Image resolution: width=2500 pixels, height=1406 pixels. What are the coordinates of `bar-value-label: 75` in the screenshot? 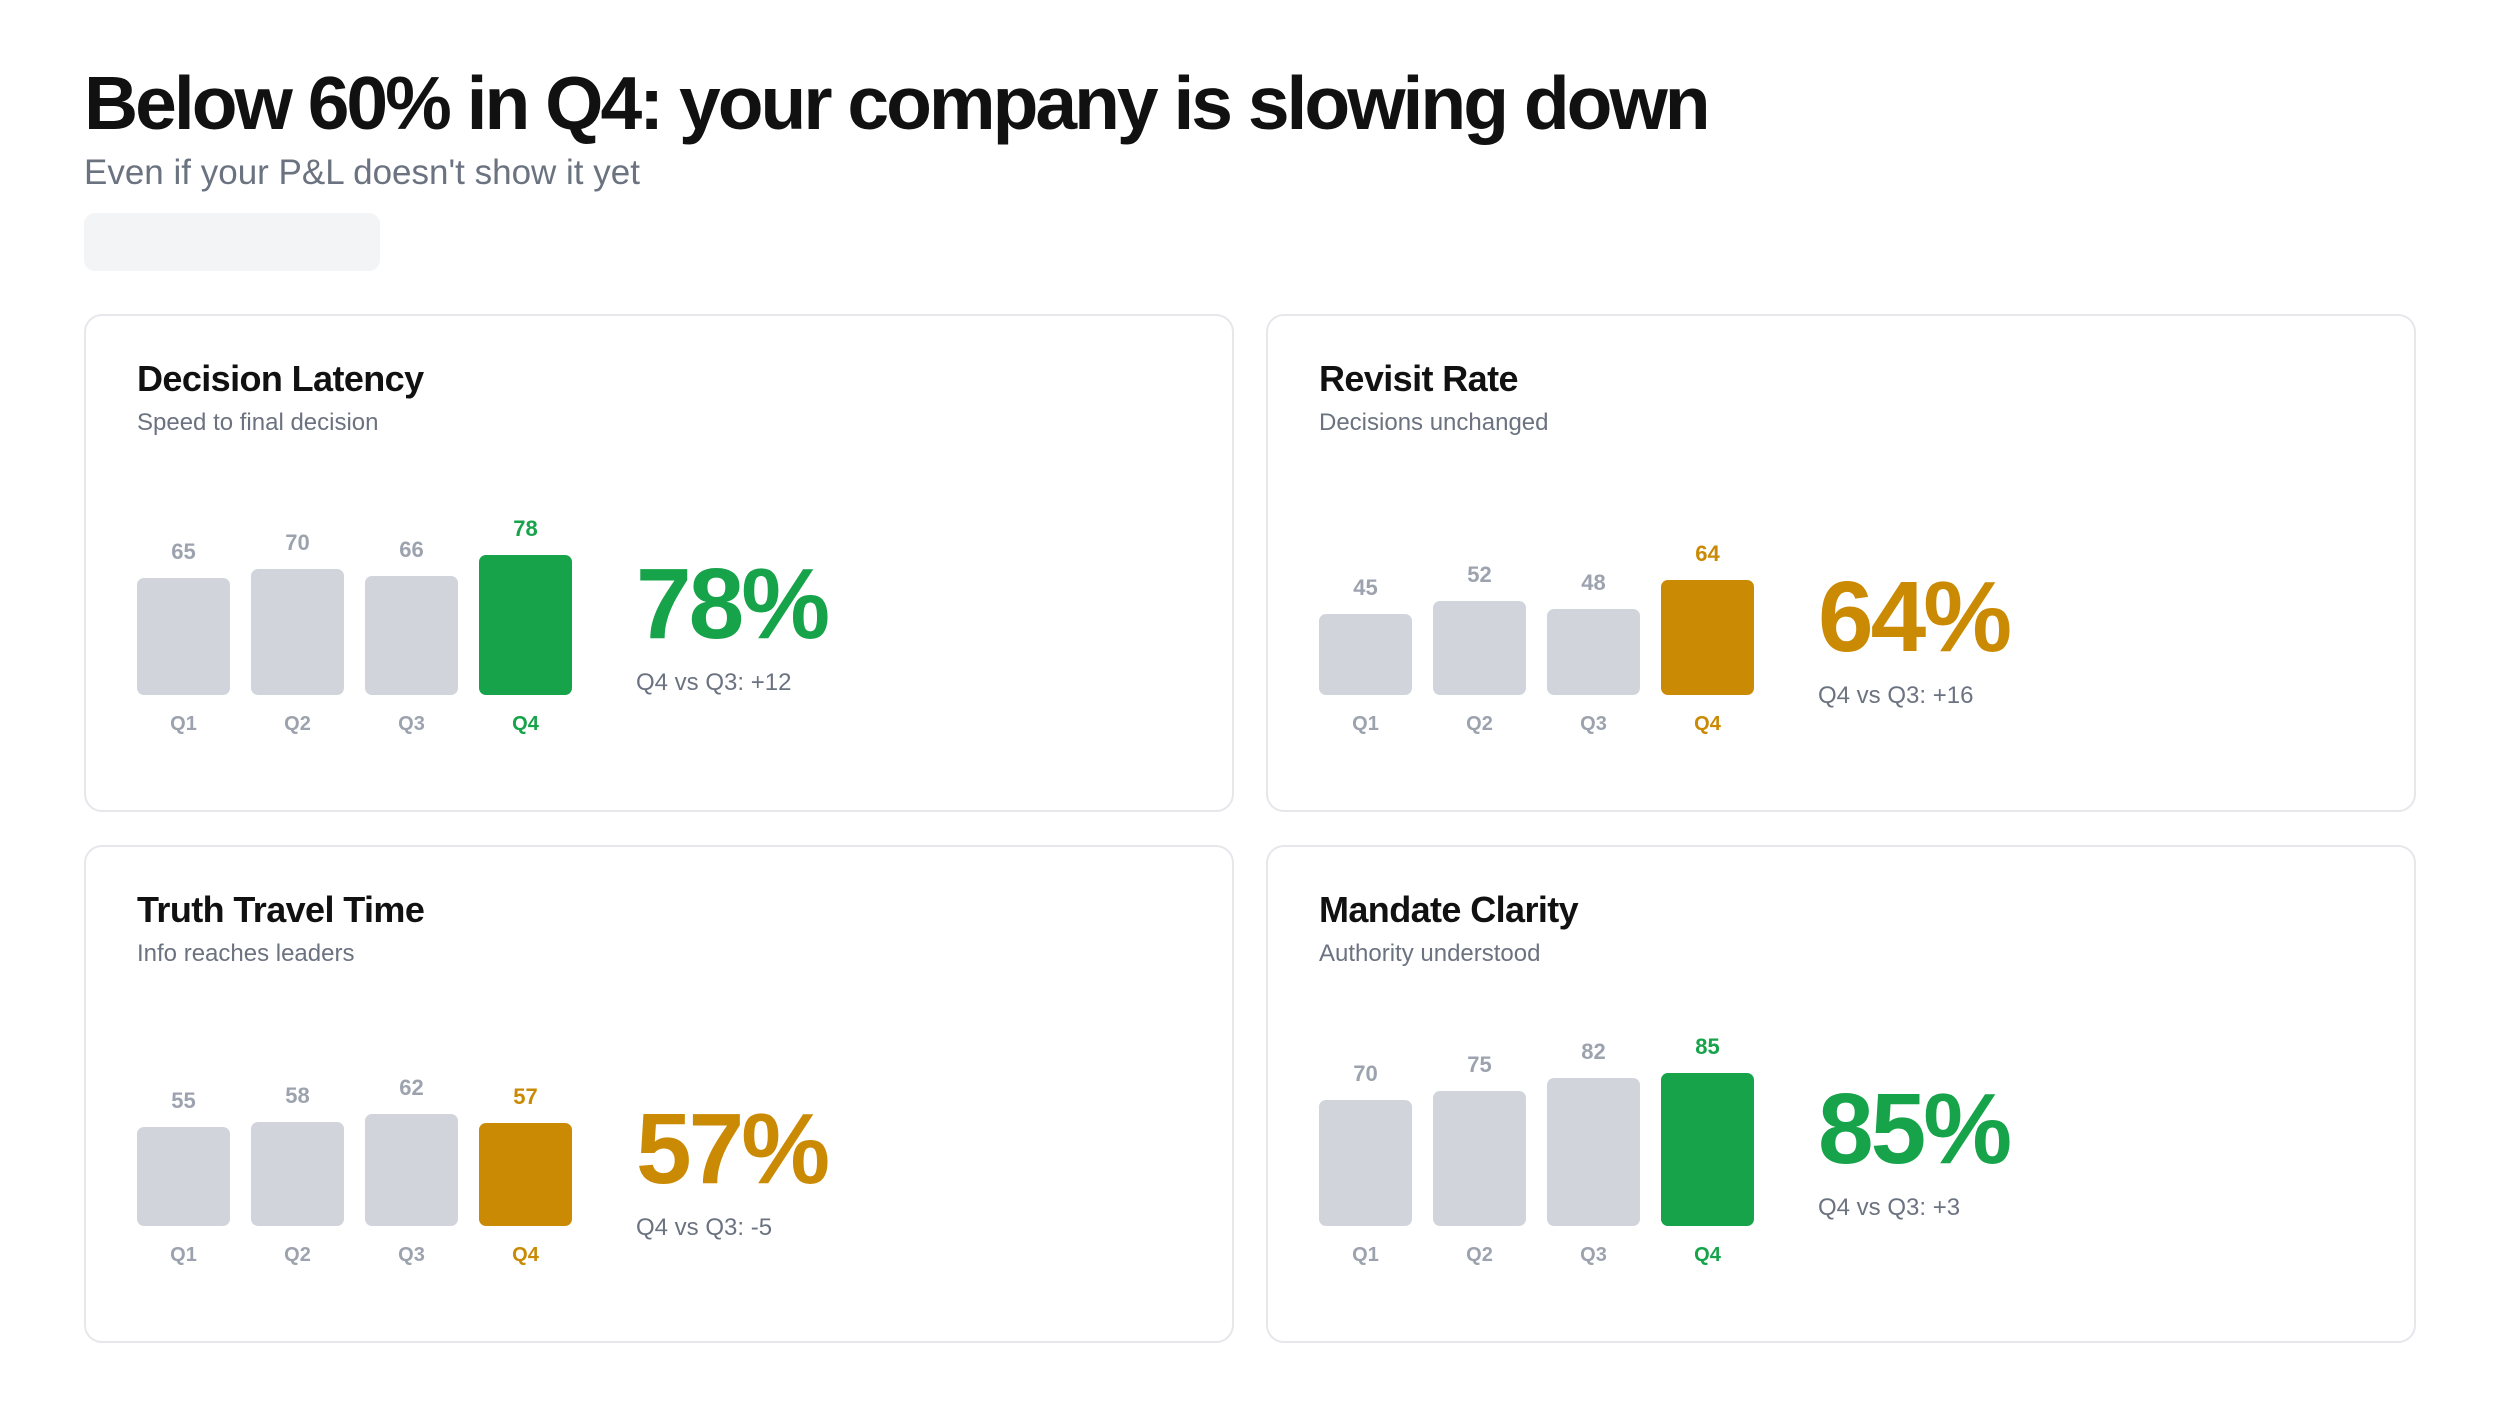 It's located at (1479, 1064).